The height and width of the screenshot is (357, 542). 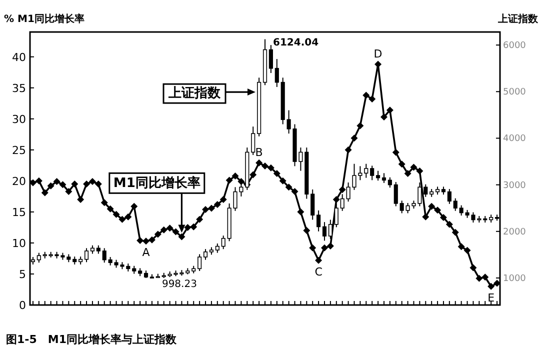 What do you see at coordinates (146, 253) in the screenshot?
I see `annotation: A` at bounding box center [146, 253].